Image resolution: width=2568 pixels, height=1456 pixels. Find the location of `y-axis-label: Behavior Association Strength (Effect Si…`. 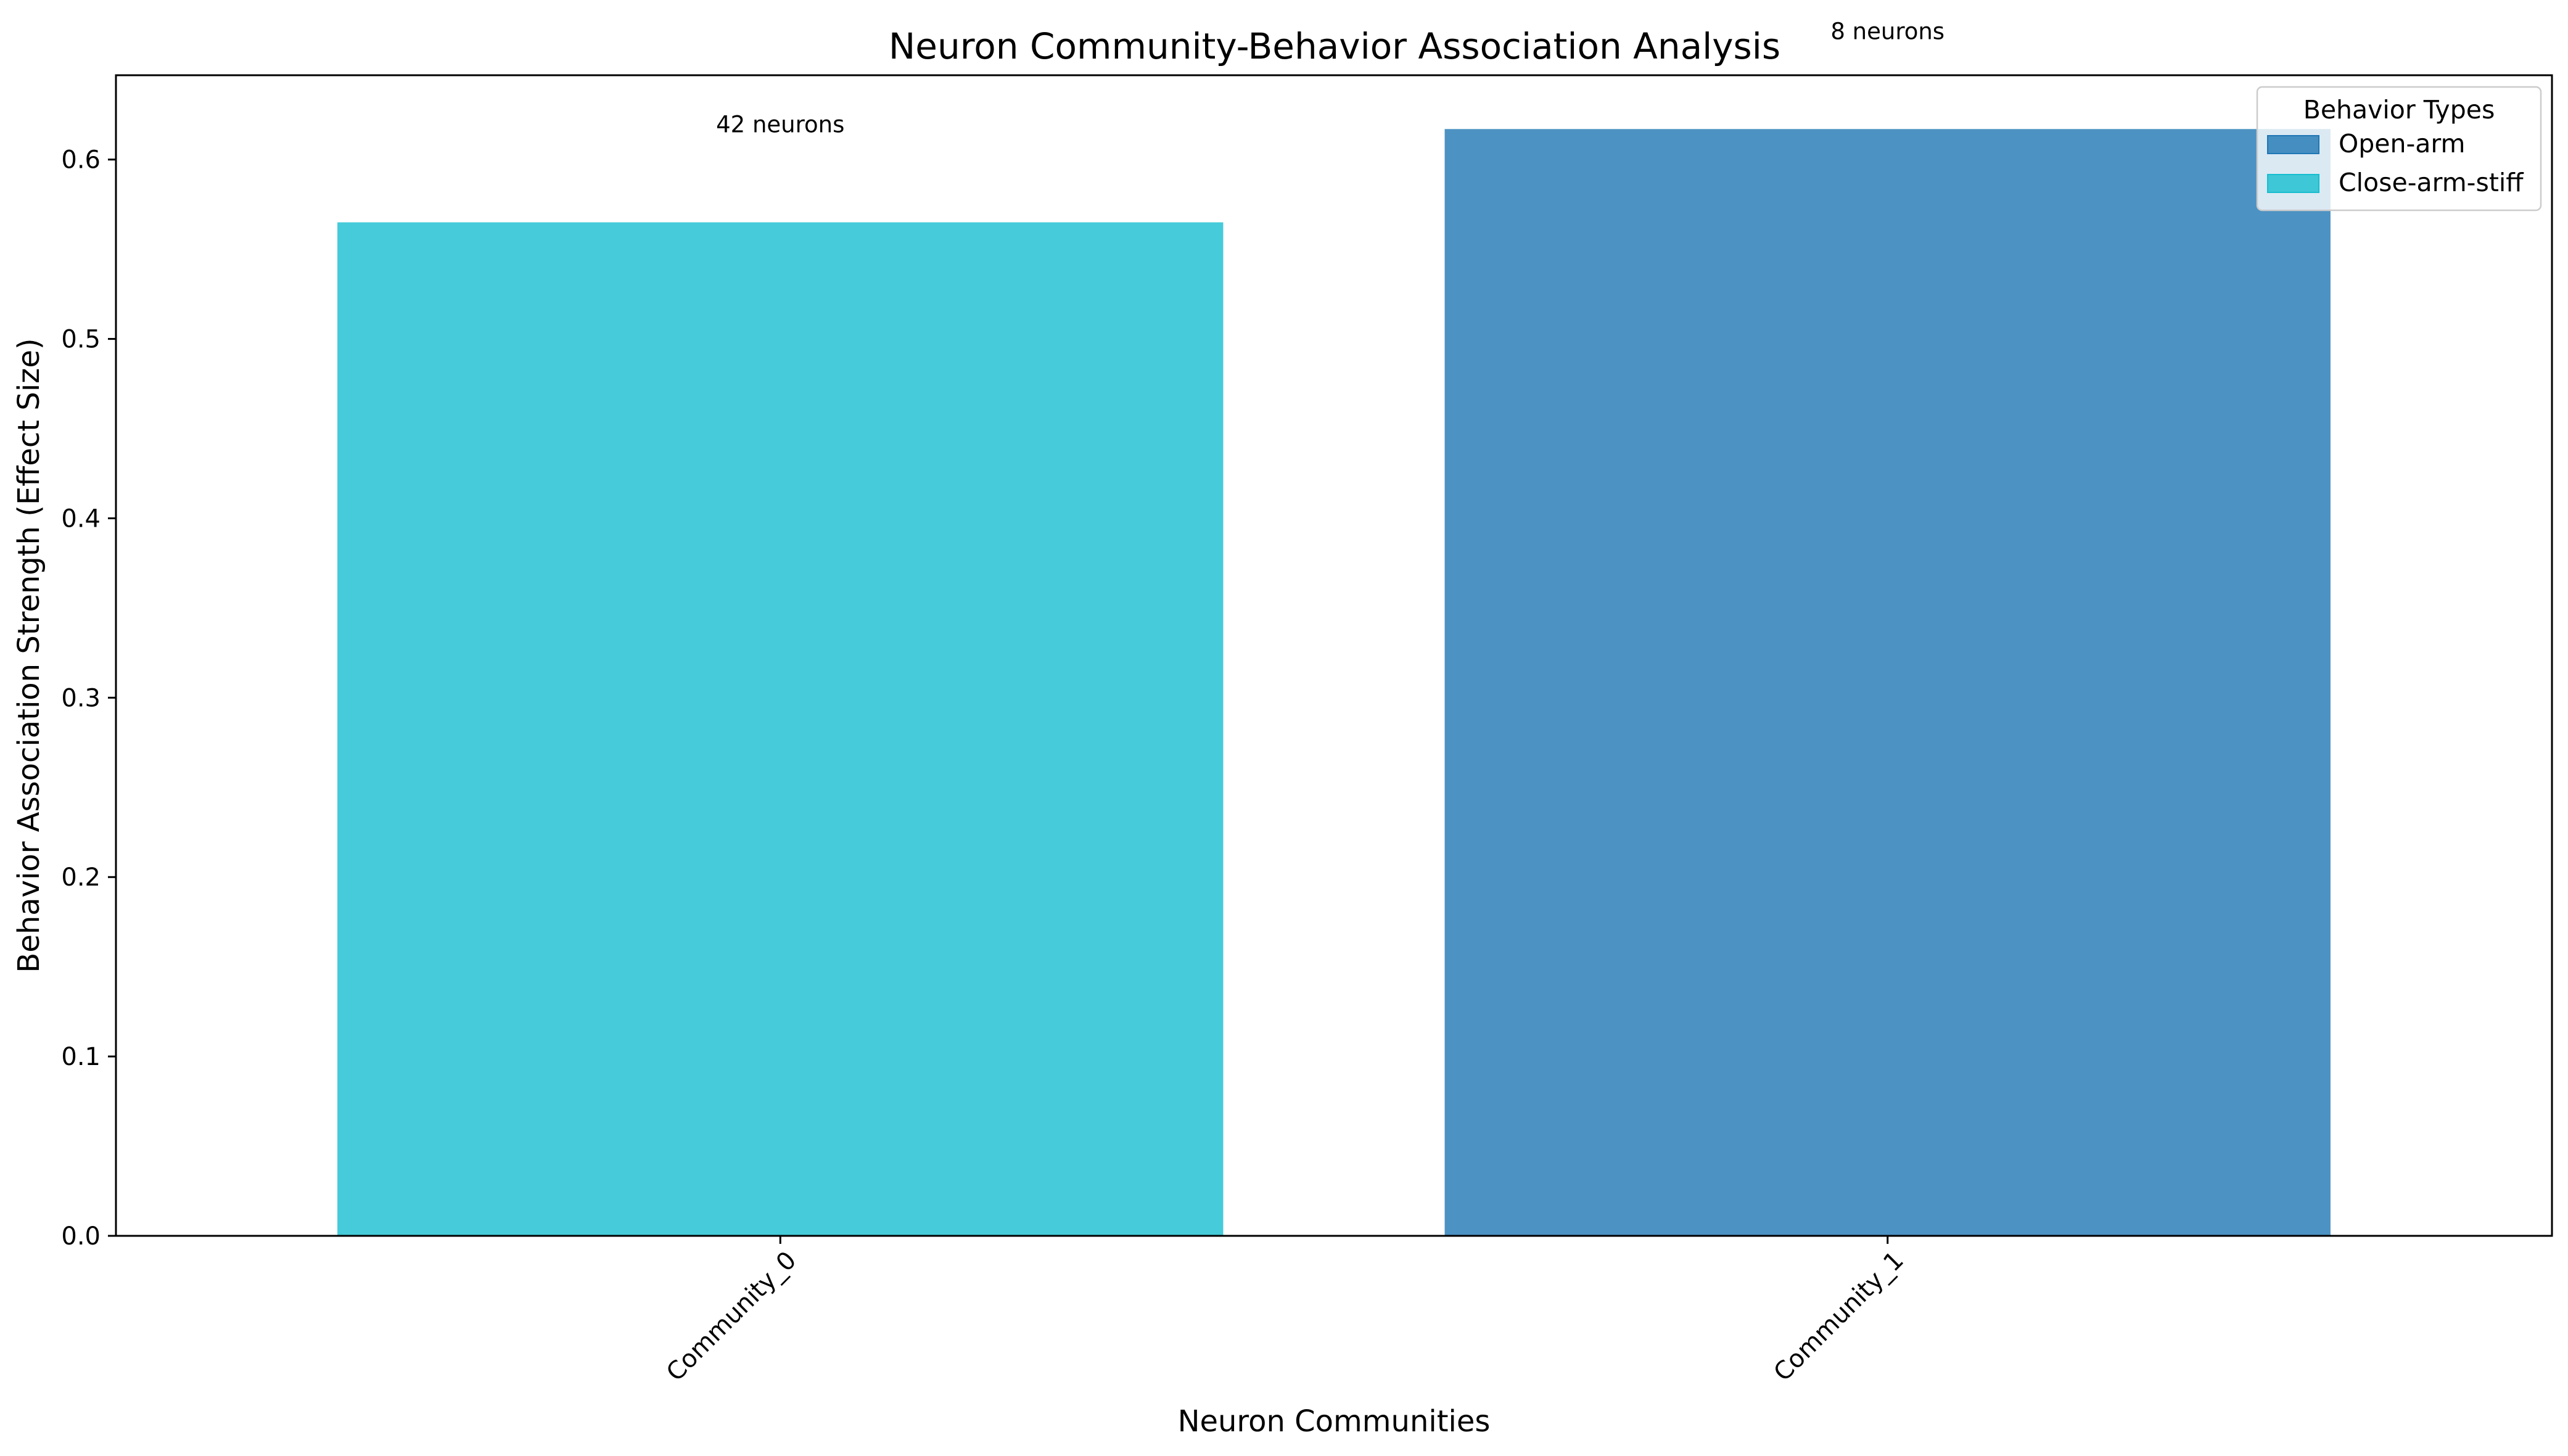

y-axis-label: Behavior Association Strength (Effect Si… is located at coordinates (29, 655).